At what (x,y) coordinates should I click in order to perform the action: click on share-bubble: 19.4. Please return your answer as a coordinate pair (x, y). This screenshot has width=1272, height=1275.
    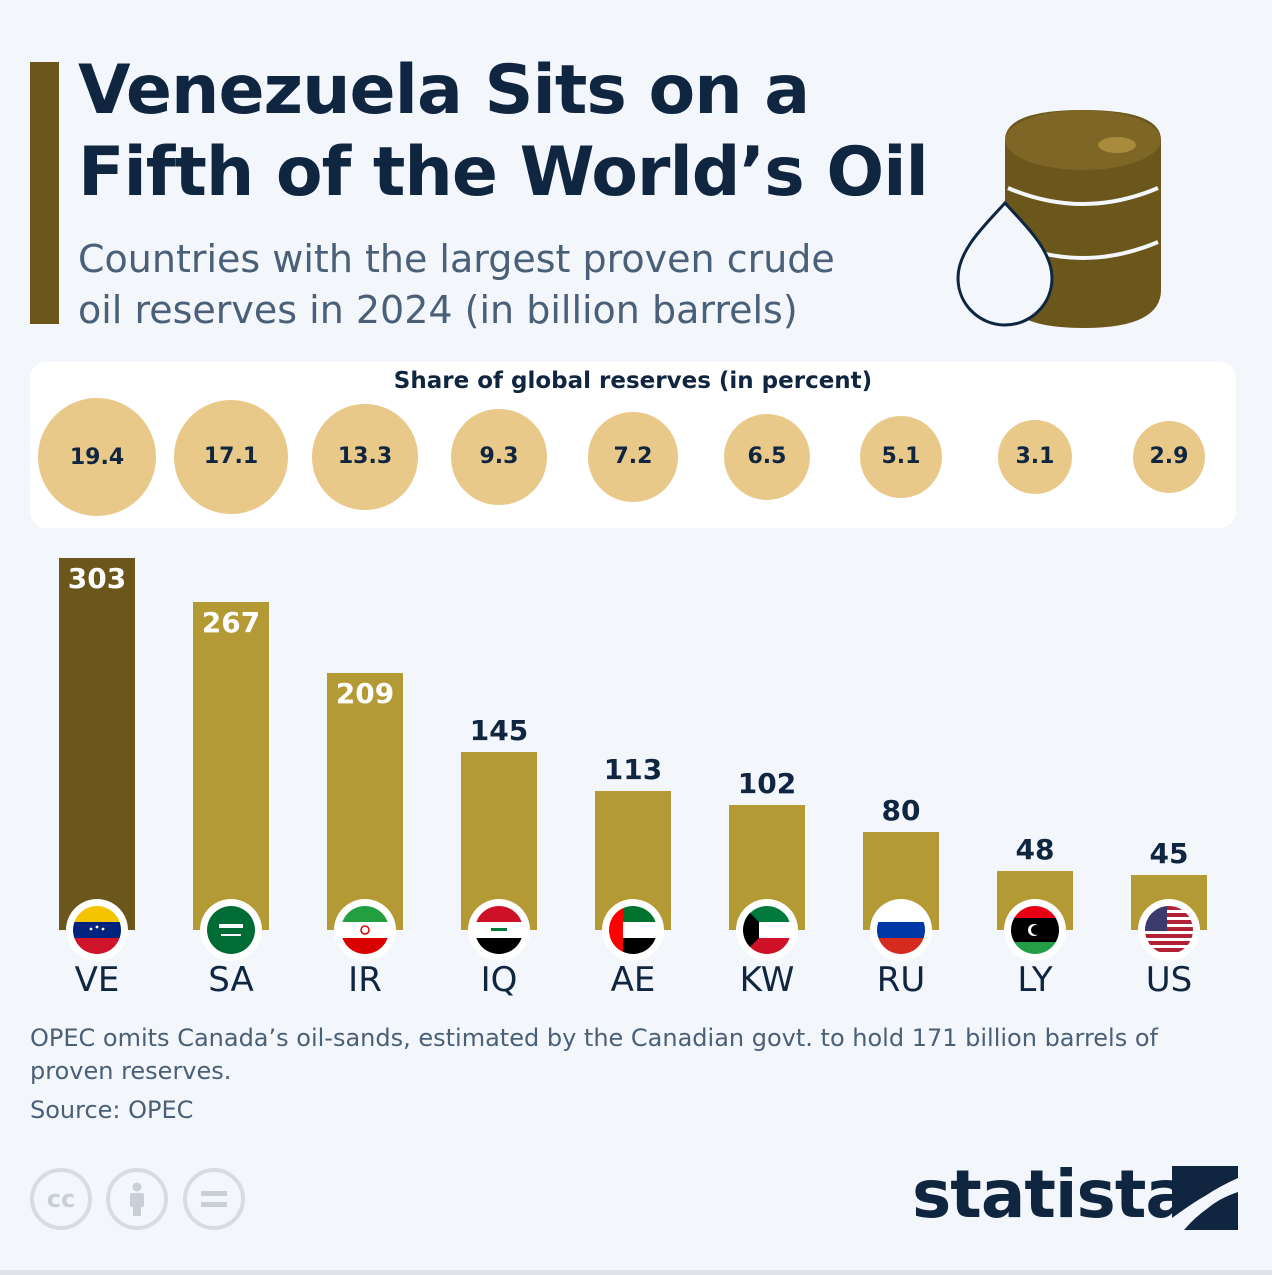
    Looking at the image, I should click on (97, 457).